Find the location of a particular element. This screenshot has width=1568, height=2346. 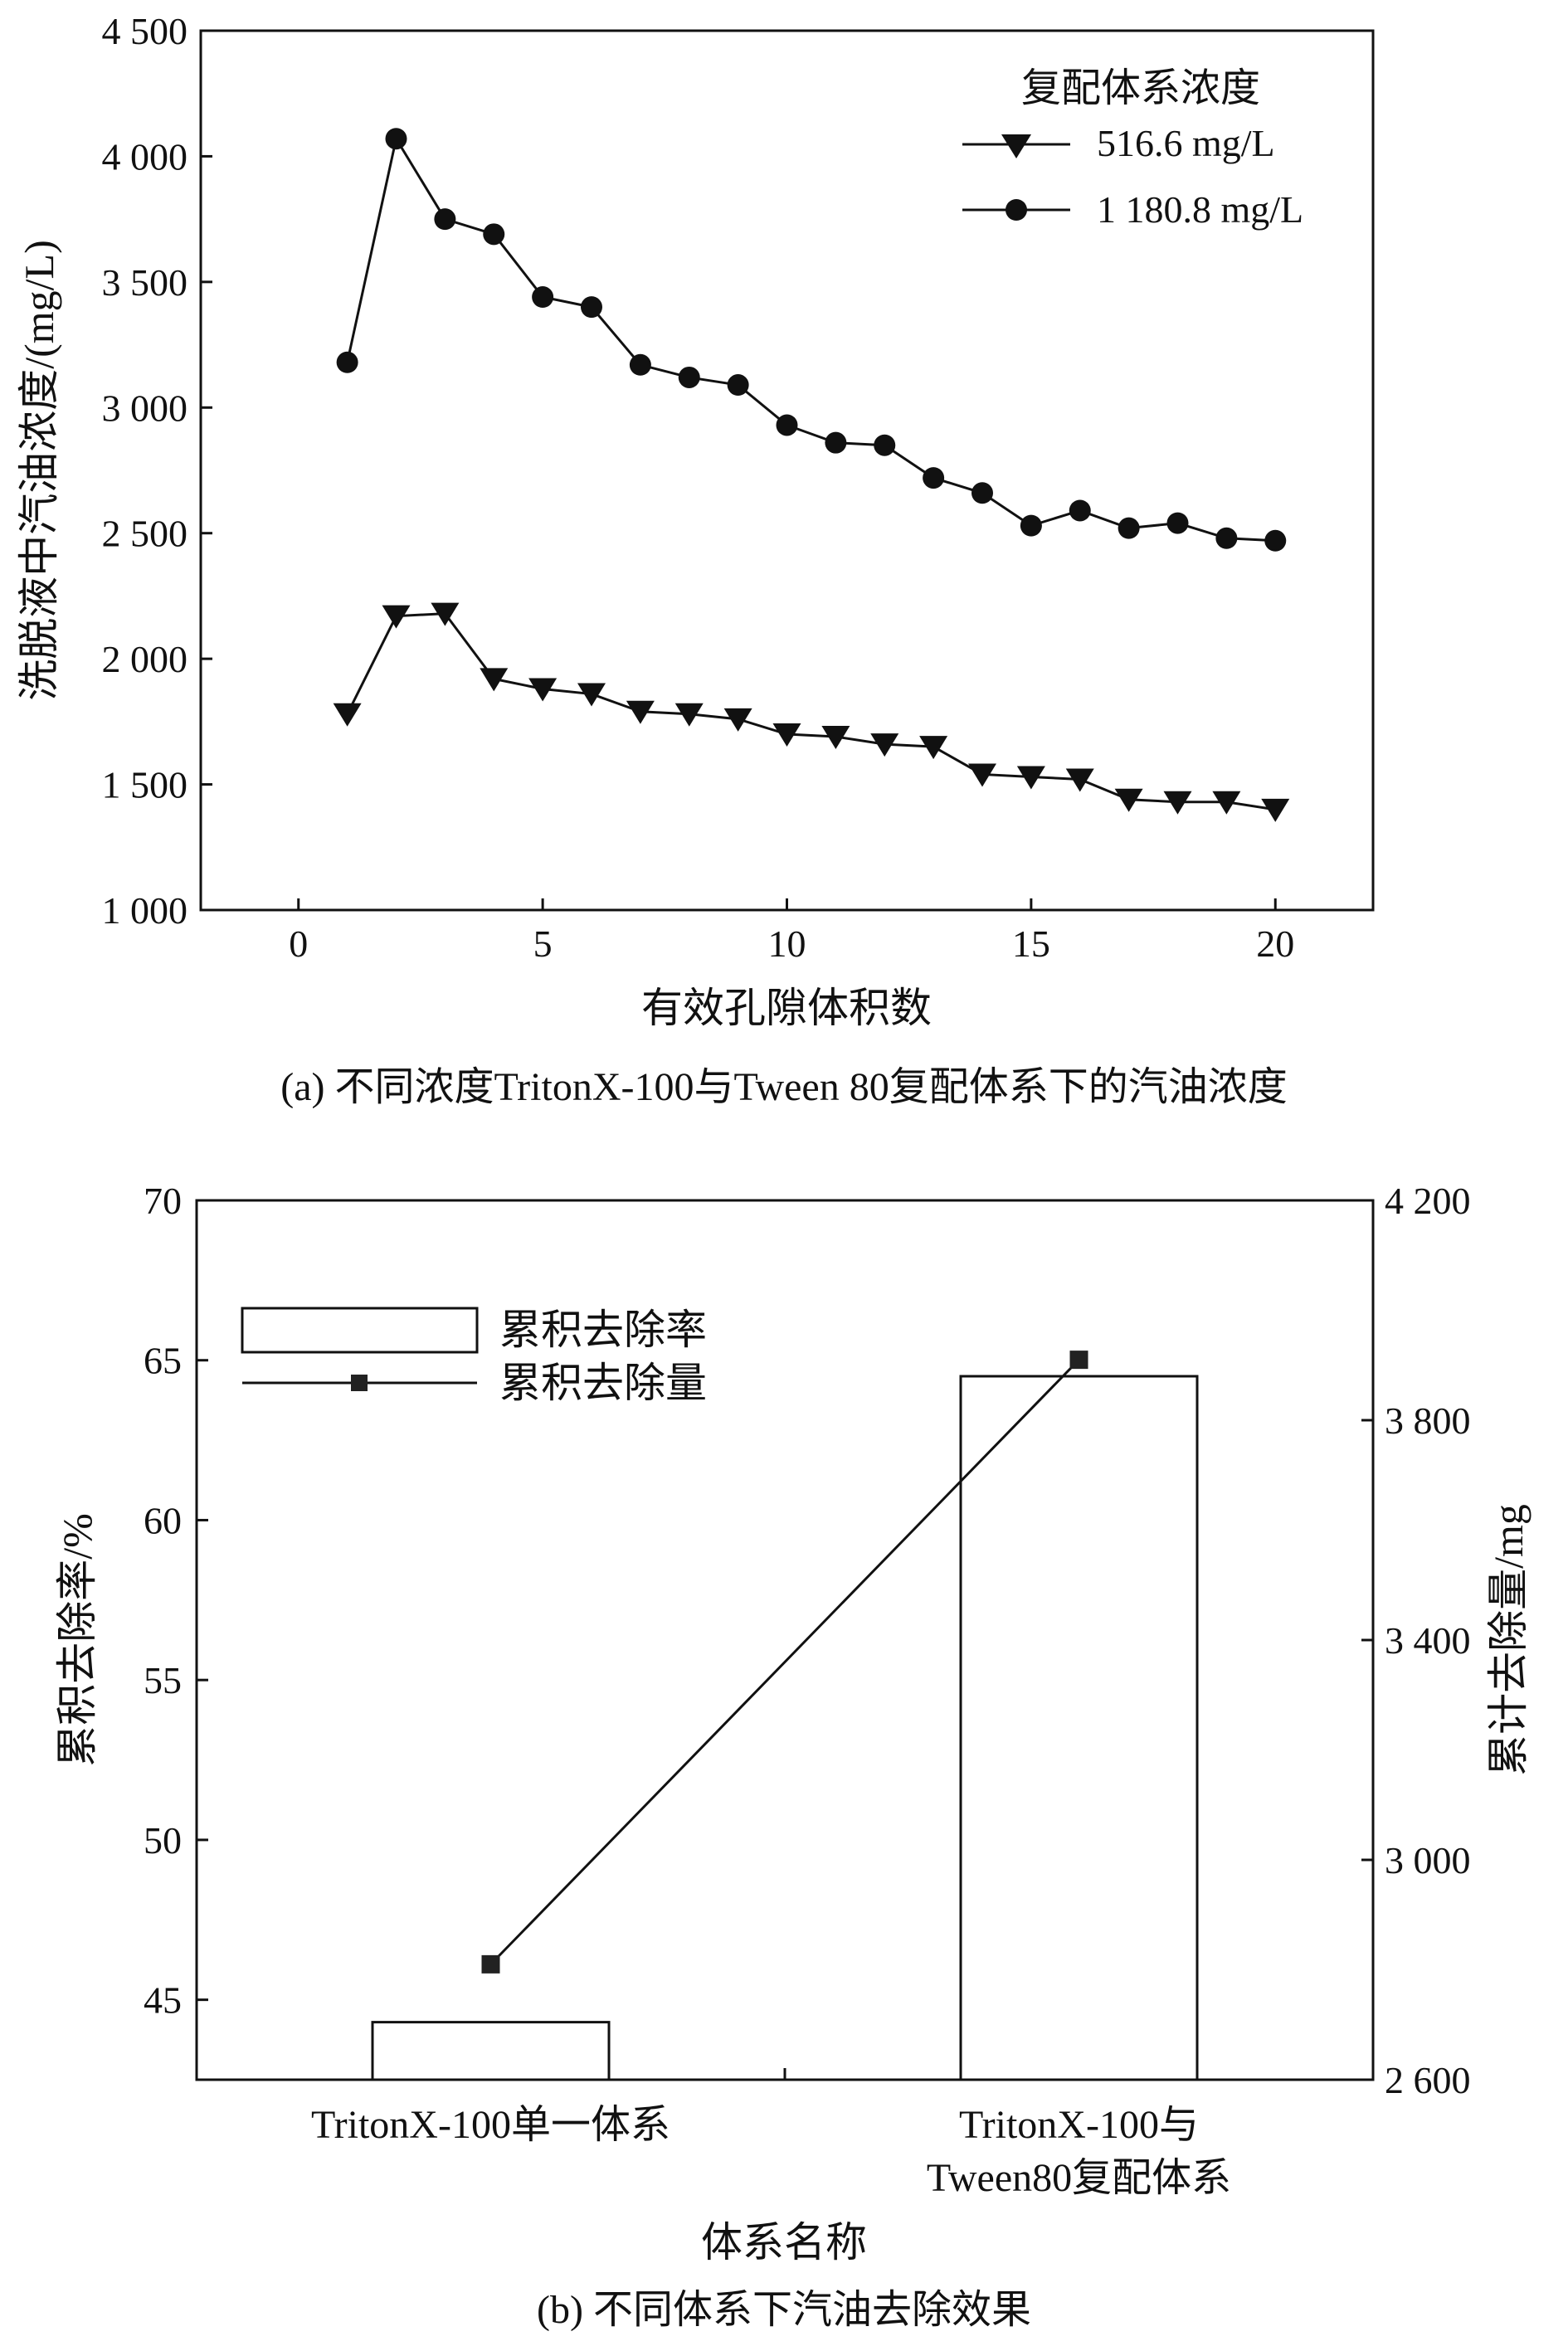

y2-axis-label: 累计去除量/mg is located at coordinates (1508, 1640).